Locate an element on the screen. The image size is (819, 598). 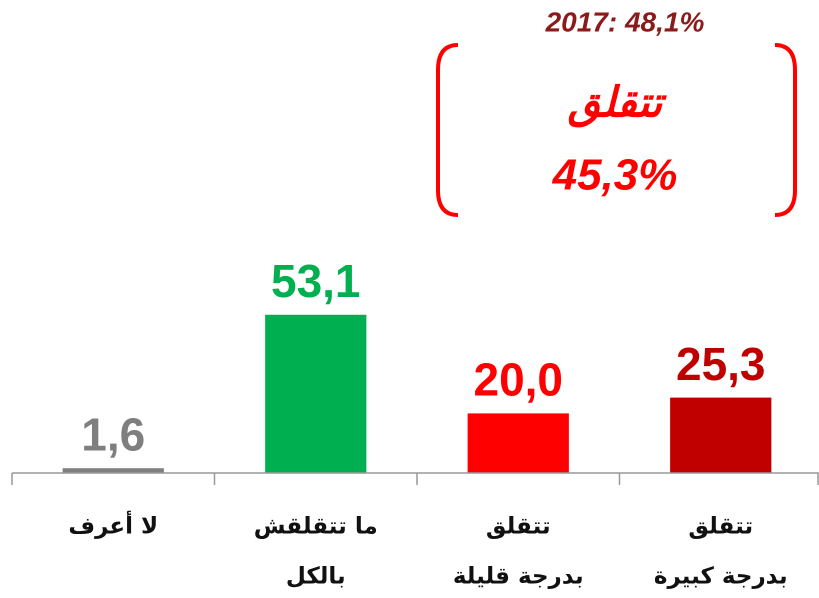
x-tick-label: بدرجة قليلة is located at coordinates (518, 577).